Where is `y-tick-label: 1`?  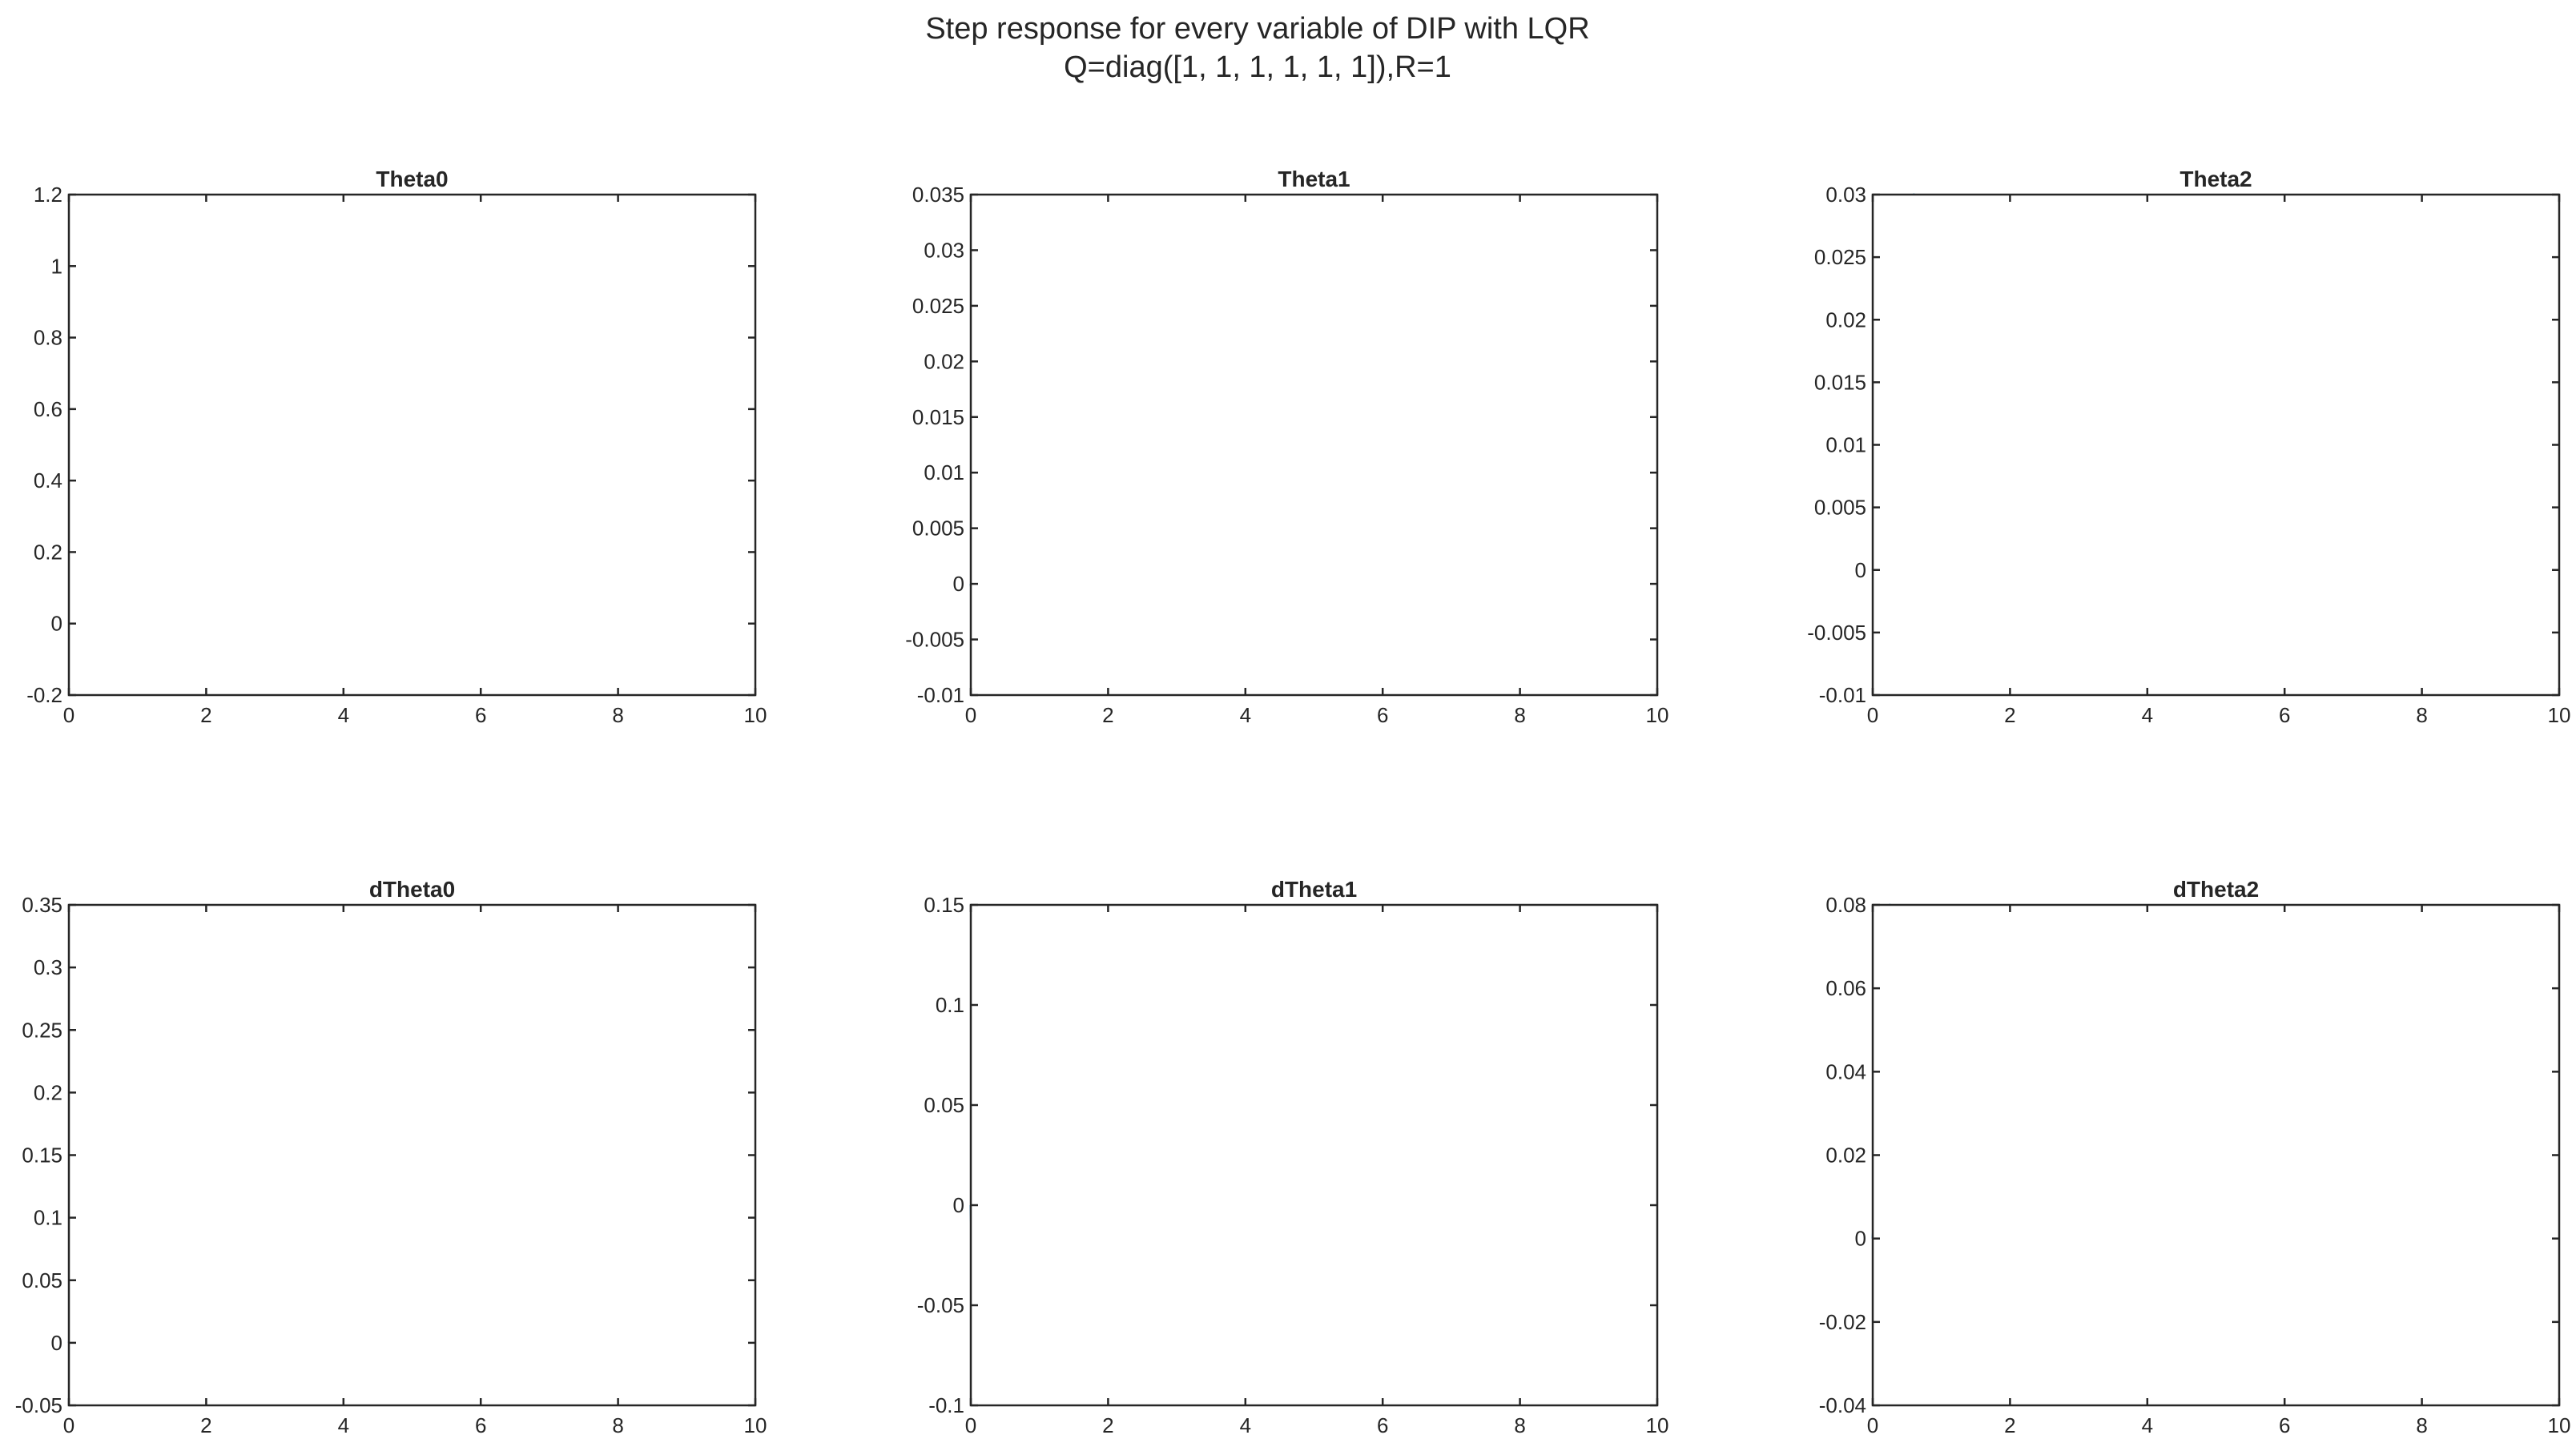 y-tick-label: 1 is located at coordinates (56, 266).